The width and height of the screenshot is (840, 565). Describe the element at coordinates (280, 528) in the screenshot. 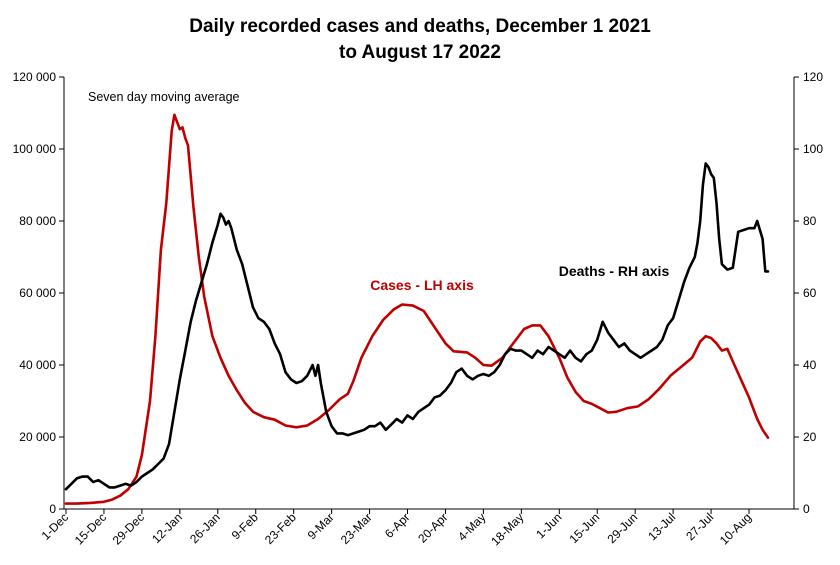

I see `x-tick-label: 23-Feb` at that location.